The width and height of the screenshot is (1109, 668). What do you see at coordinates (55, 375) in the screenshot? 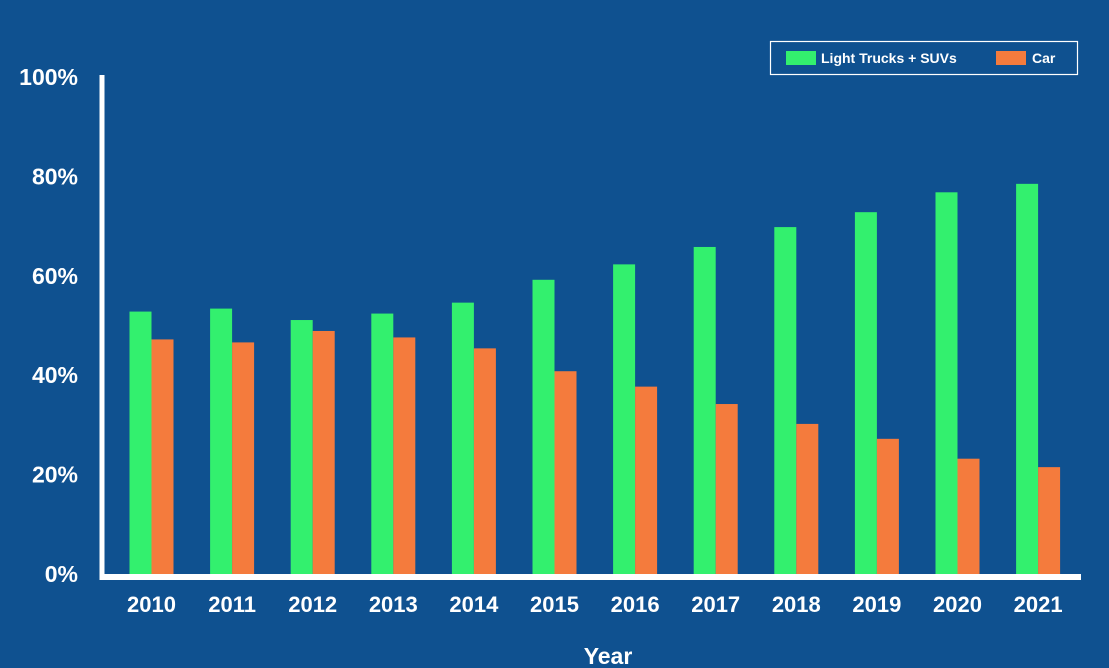
I see `y-tick-label-40: 40%` at bounding box center [55, 375].